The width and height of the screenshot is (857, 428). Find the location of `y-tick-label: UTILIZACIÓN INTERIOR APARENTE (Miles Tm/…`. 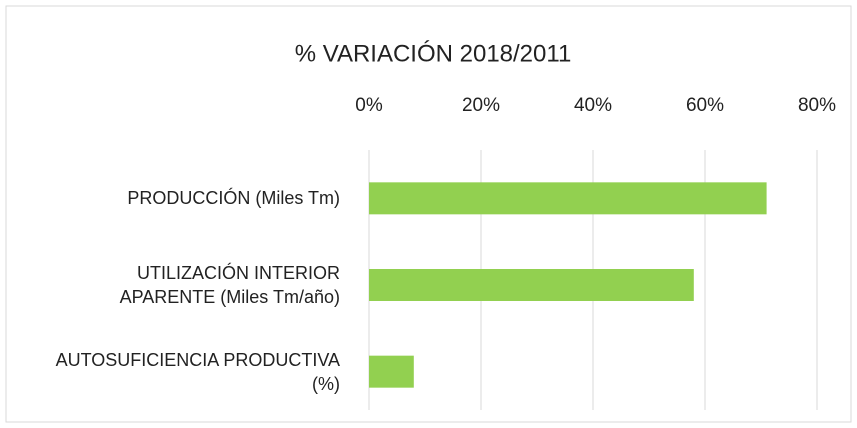

y-tick-label: UTILIZACIÓN INTERIOR APARENTE (Miles Tm/… is located at coordinates (229, 285).